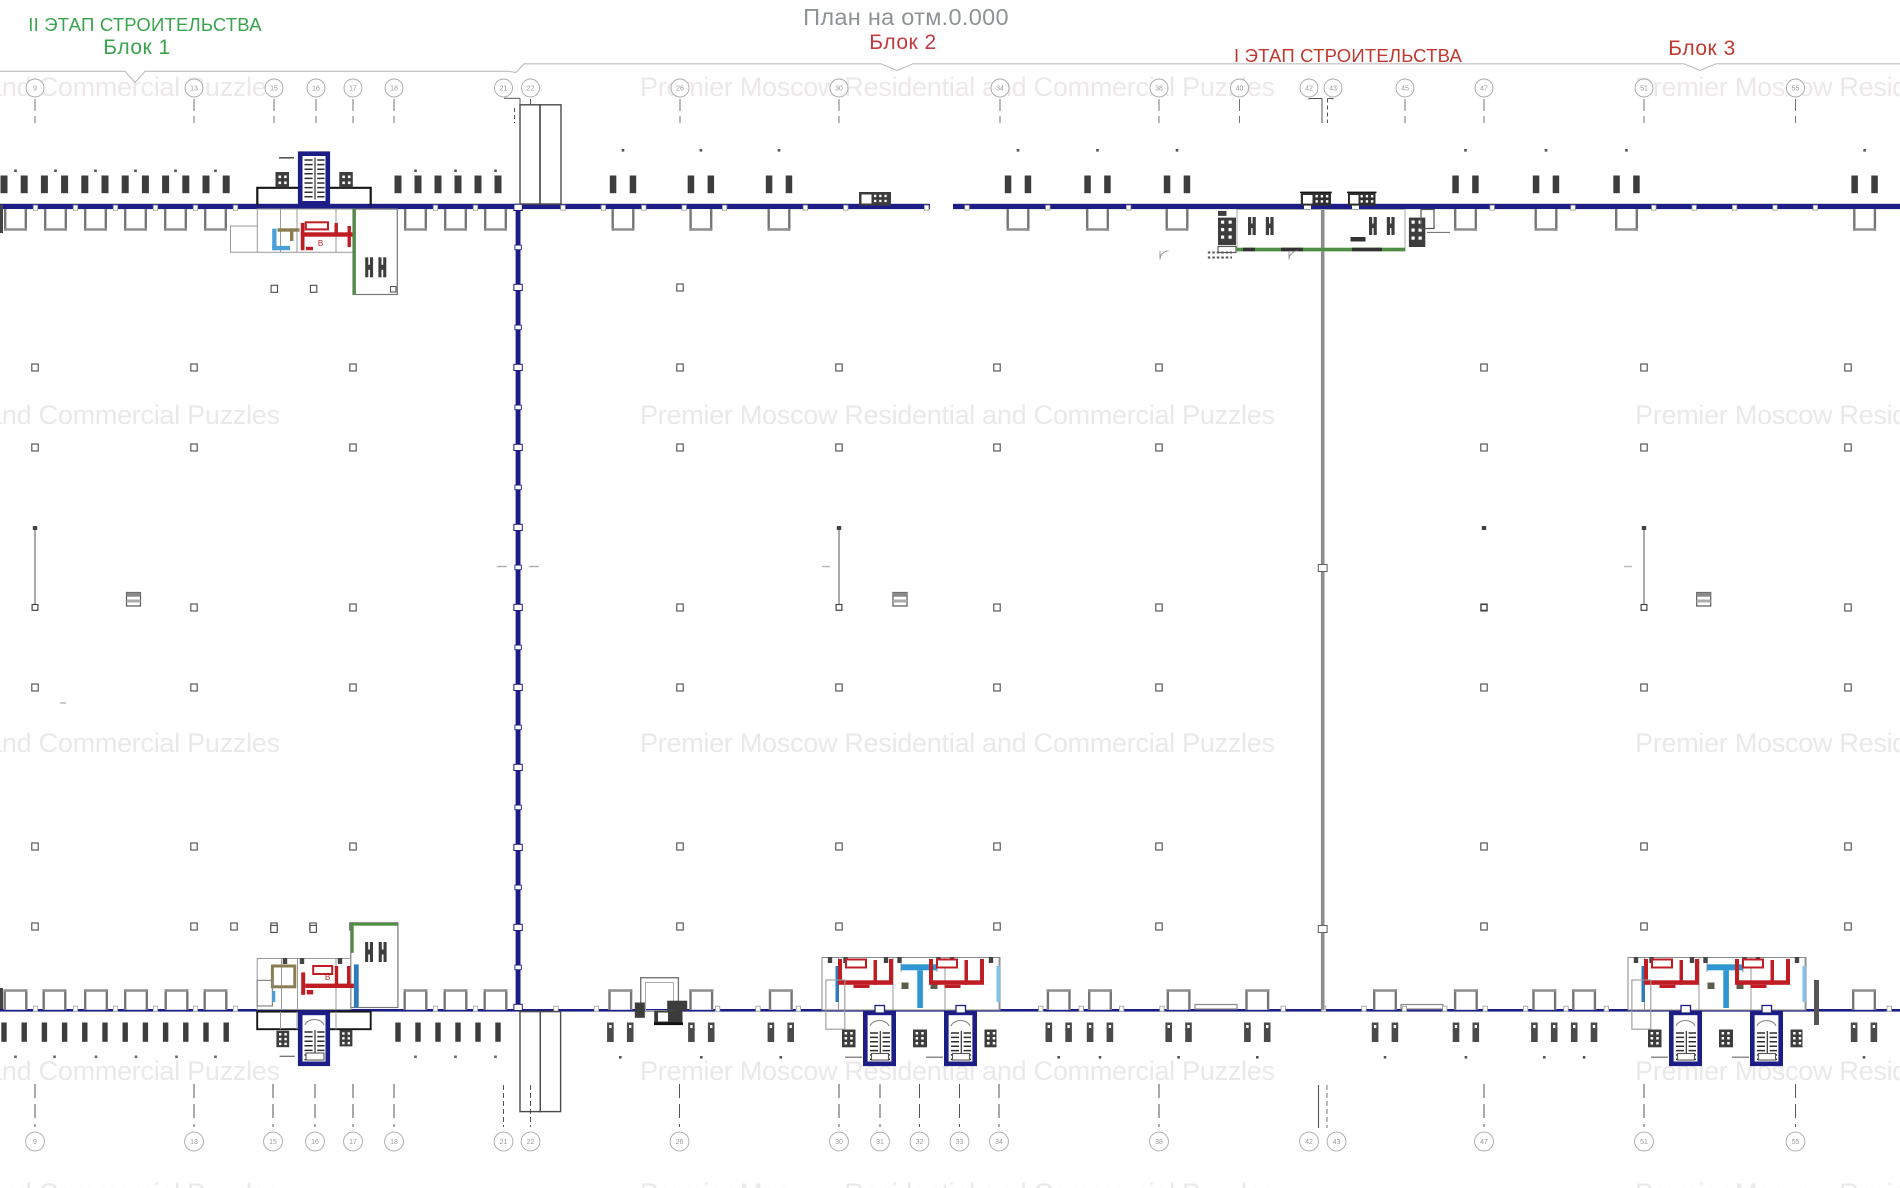 The image size is (1900, 1188). I want to click on svg-text: Блок 1, so click(136, 47).